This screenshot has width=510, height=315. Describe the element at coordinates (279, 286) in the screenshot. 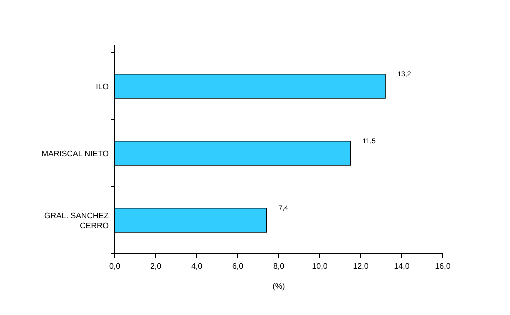

I see `x-axis-title: (%)` at that location.